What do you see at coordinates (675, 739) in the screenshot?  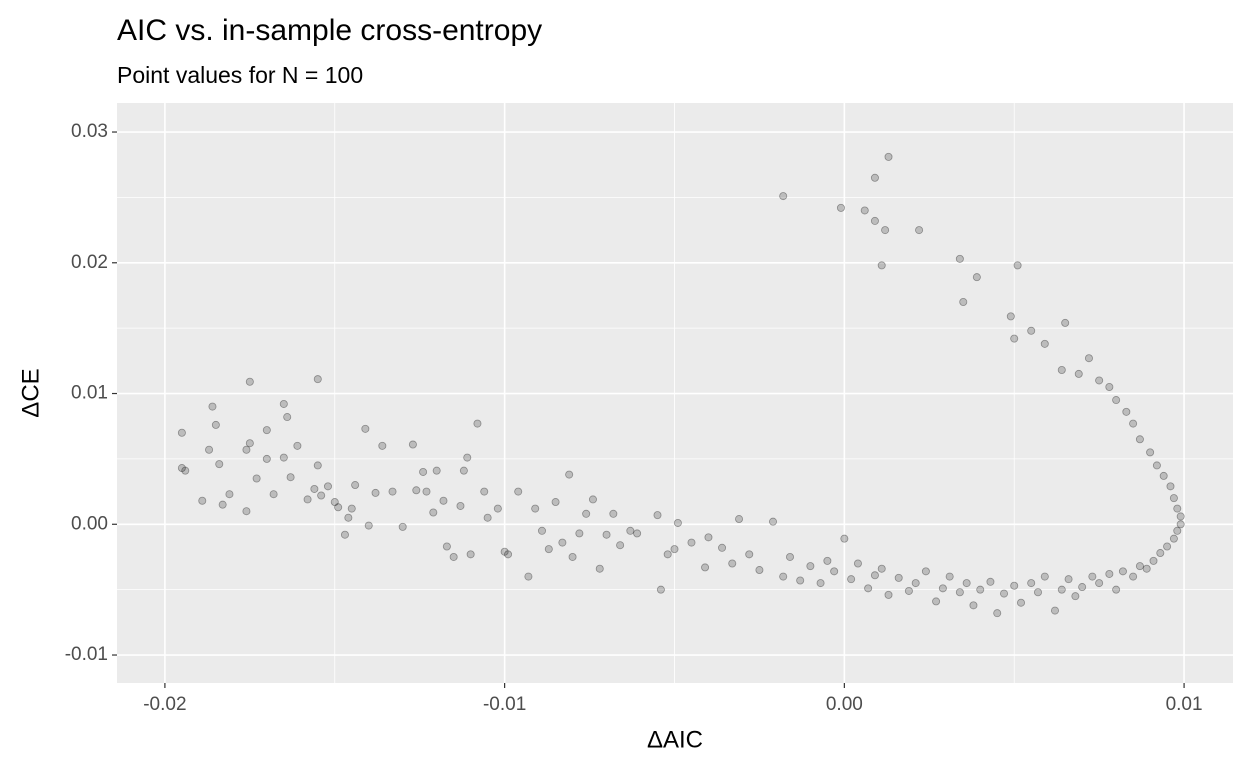 I see `x-axis-title: ΔAIC` at bounding box center [675, 739].